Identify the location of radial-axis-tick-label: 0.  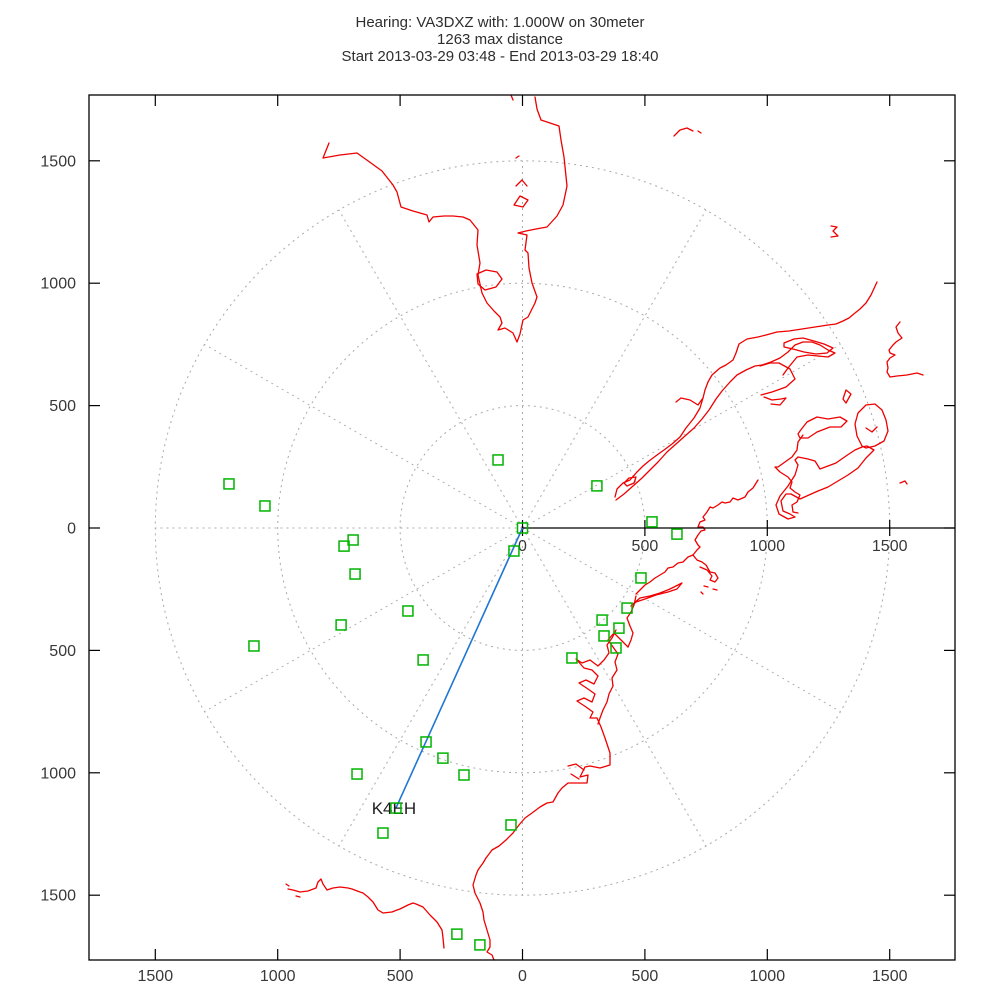
(522, 546).